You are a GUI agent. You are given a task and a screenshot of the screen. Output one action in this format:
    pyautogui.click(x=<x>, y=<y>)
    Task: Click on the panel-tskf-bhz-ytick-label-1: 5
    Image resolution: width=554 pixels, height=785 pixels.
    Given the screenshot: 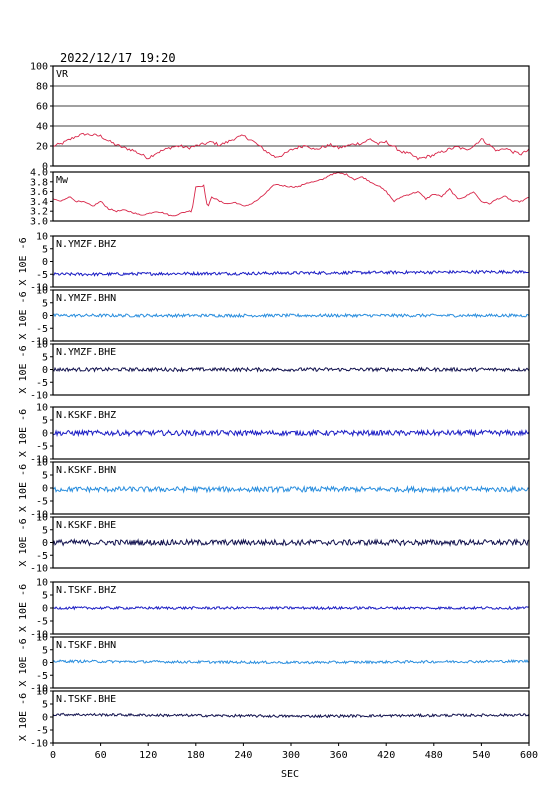 What is the action you would take?
    pyautogui.click(x=45, y=596)
    